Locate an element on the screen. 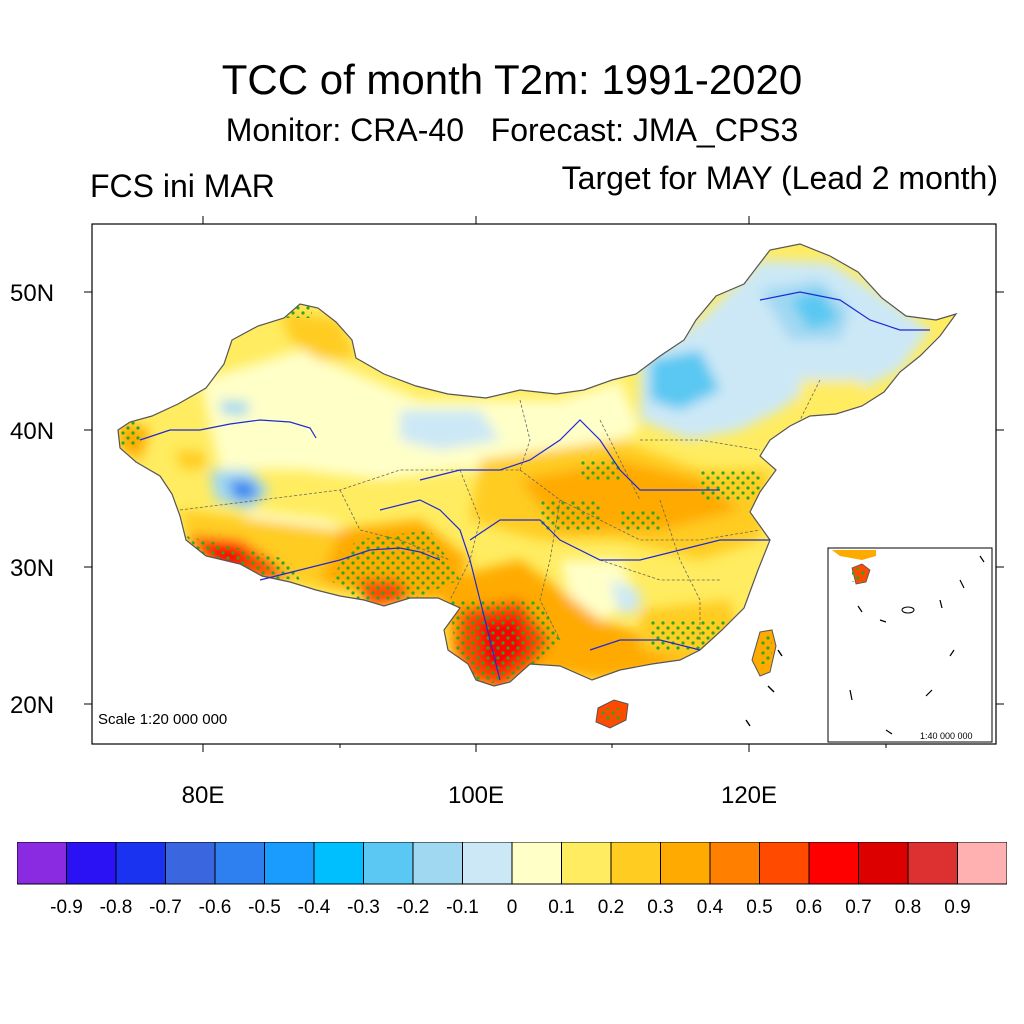 This screenshot has height=1024, width=1024. colorbar-tick-label: 0.2 is located at coordinates (611, 907).